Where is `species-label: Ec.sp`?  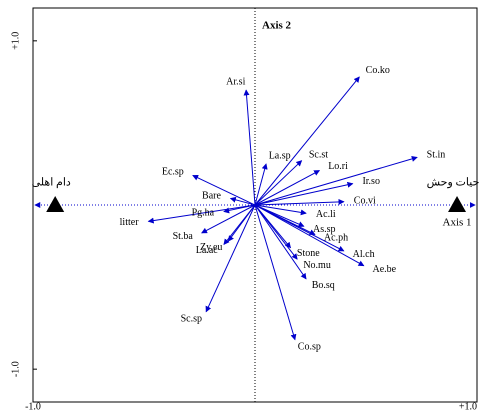 species-label: Ec.sp is located at coordinates (173, 171).